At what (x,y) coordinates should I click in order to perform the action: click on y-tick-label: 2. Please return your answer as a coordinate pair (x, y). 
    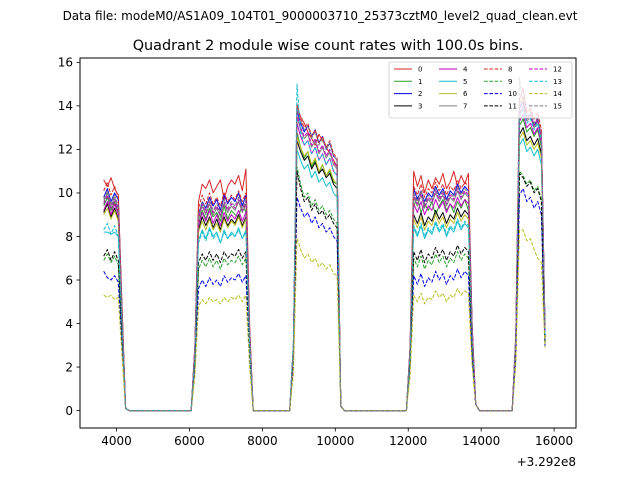
    Looking at the image, I should click on (69, 367).